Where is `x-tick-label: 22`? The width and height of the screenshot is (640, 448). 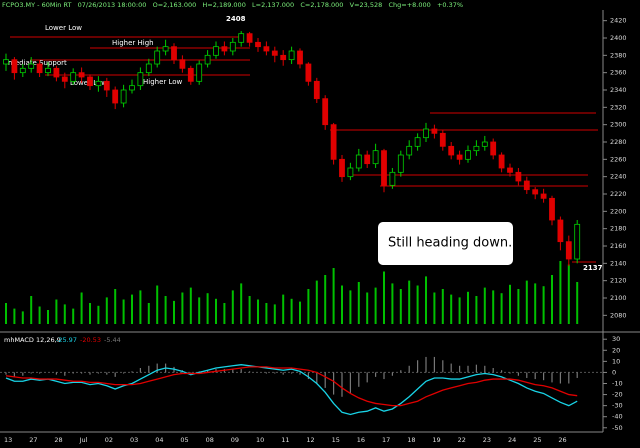
x-tick-label: 22 is located at coordinates (462, 440).